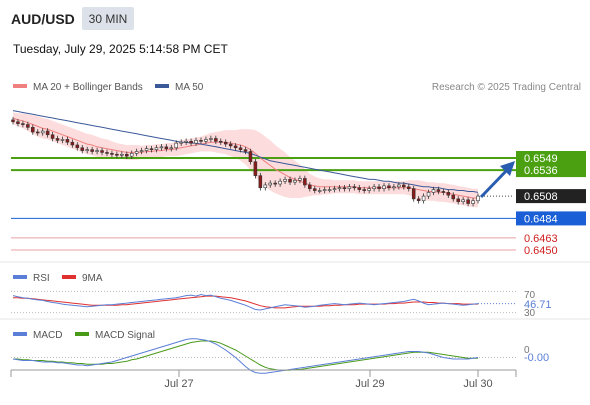 Image resolution: width=590 pixels, height=405 pixels. What do you see at coordinates (20, 86) in the screenshot?
I see `legend-swatch-ma20` at bounding box center [20, 86].